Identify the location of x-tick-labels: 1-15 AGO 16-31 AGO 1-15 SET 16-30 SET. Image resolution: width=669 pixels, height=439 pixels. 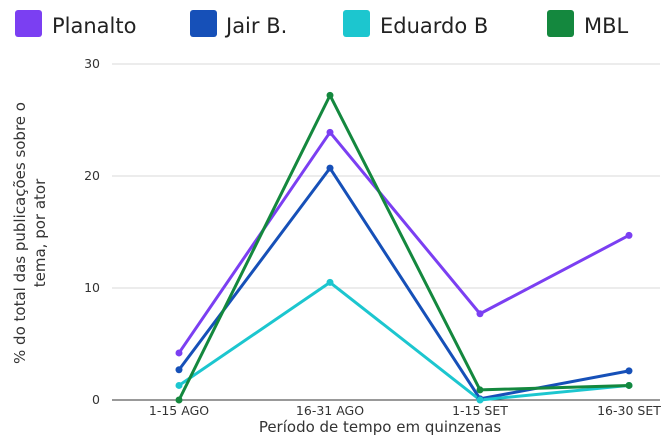
(405, 410).